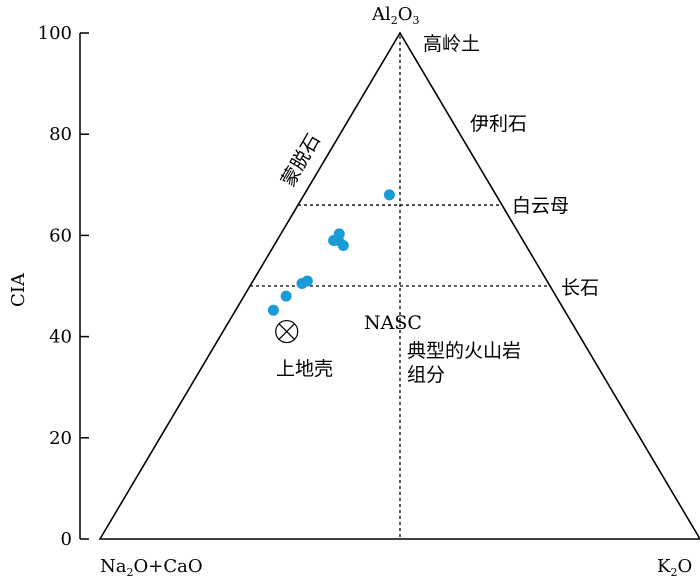 This screenshot has height=579, width=700. Describe the element at coordinates (451, 44) in the screenshot. I see `kaolinite-label: 高岭土` at that location.